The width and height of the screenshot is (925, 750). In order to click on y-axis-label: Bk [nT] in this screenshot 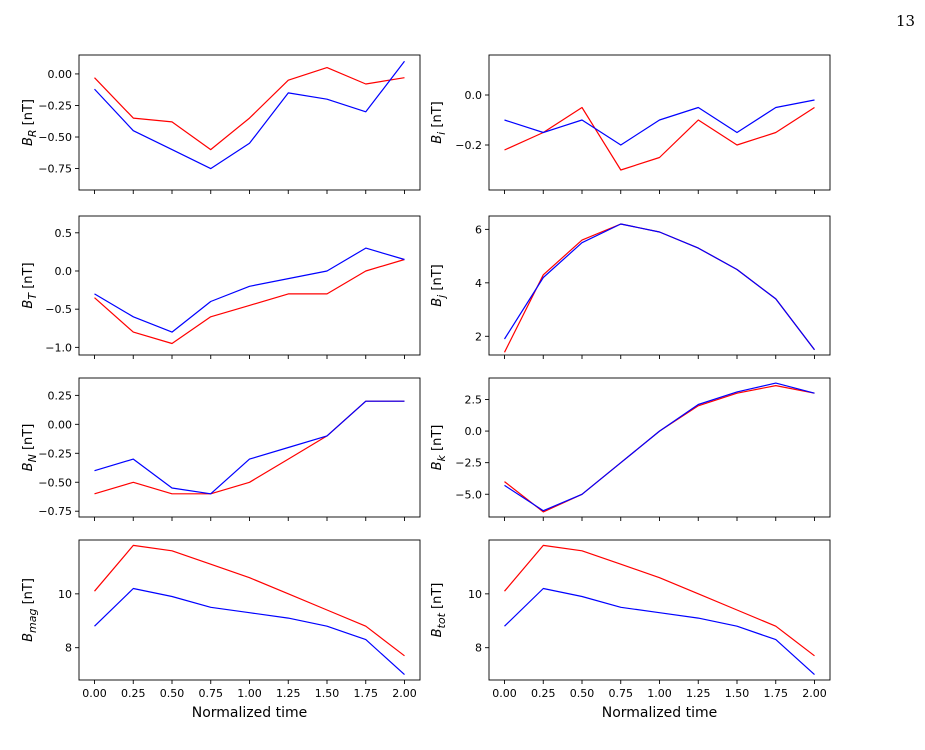, I will do `click(439, 448)`.